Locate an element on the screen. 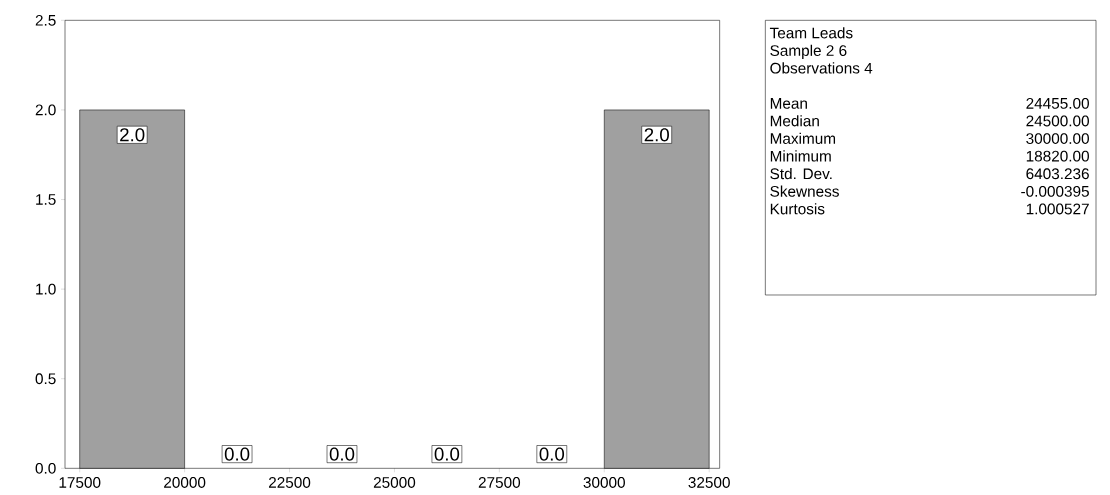 This screenshot has height=495, width=1110. text: Mean is located at coordinates (788, 103).